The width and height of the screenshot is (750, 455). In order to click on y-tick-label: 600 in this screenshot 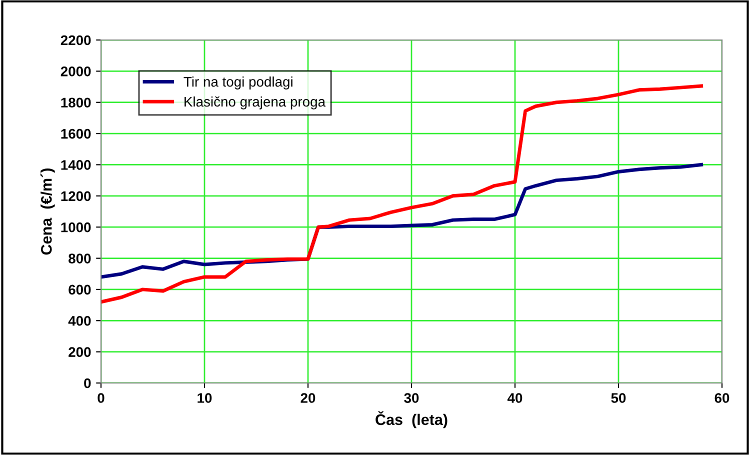, I will do `click(79, 289)`.